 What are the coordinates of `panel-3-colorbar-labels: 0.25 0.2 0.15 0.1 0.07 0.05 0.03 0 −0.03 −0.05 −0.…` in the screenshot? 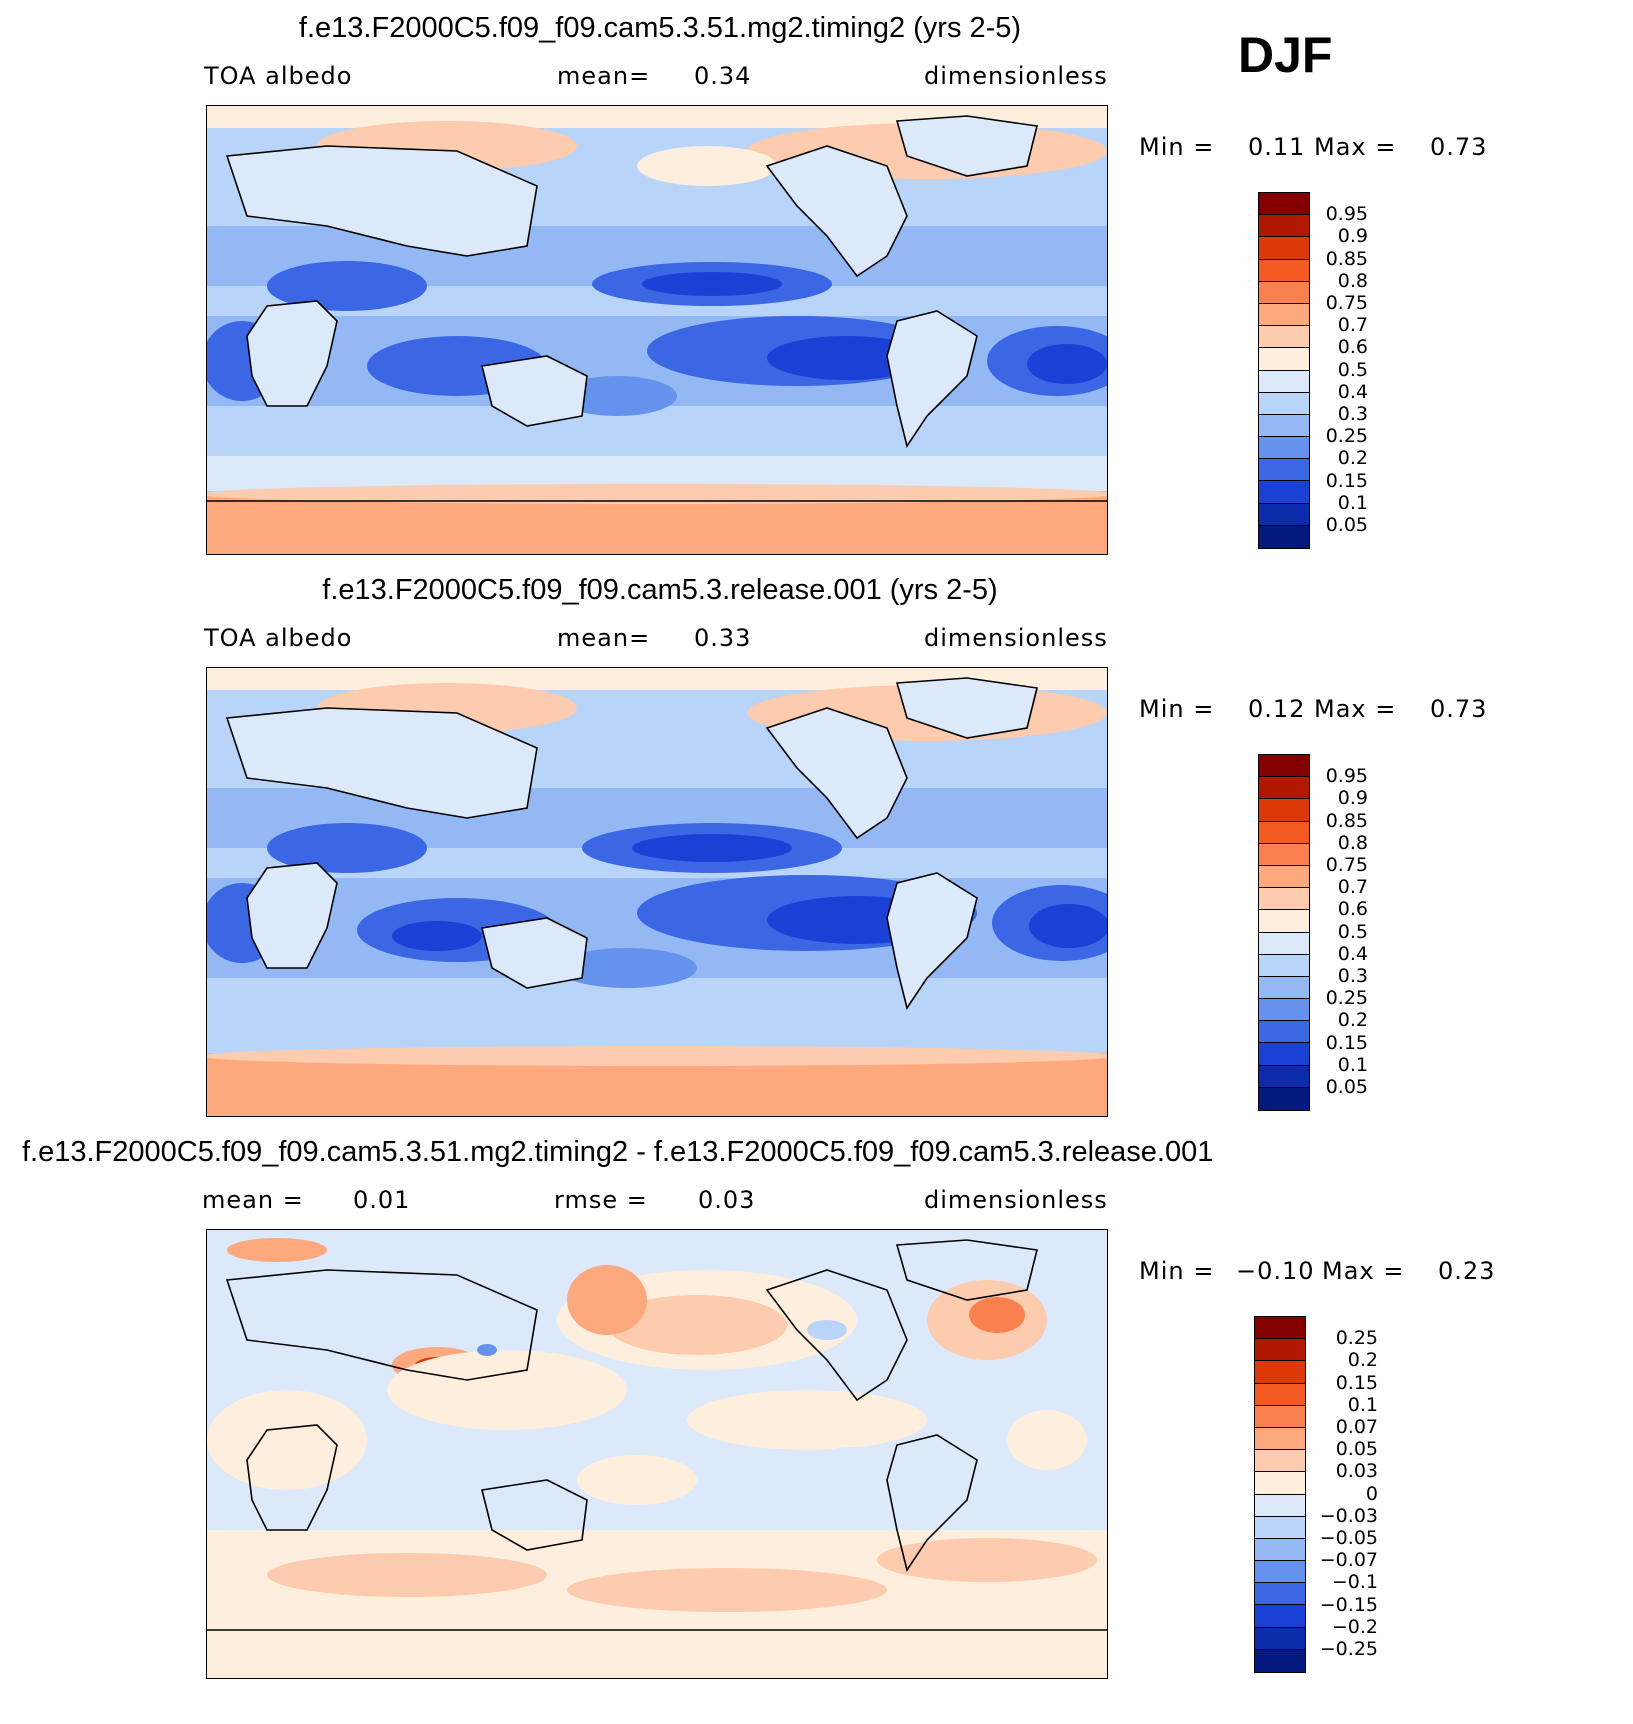 It's located at (1347, 1494).